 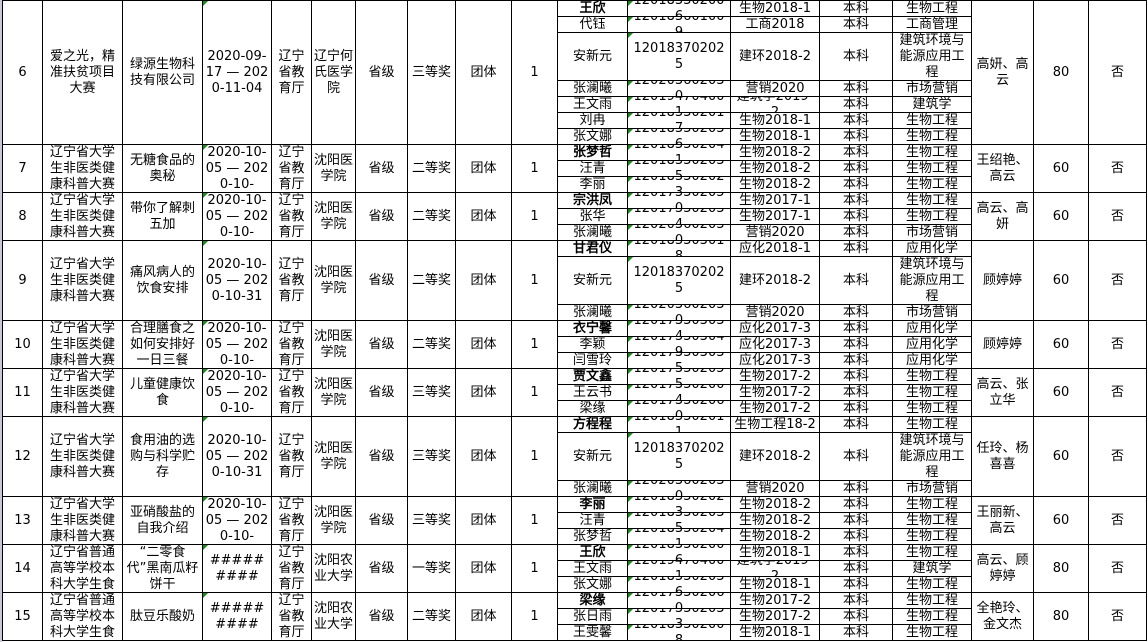 What do you see at coordinates (592, 536) in the screenshot?
I see `student-name-cell: 张梦哲` at bounding box center [592, 536].